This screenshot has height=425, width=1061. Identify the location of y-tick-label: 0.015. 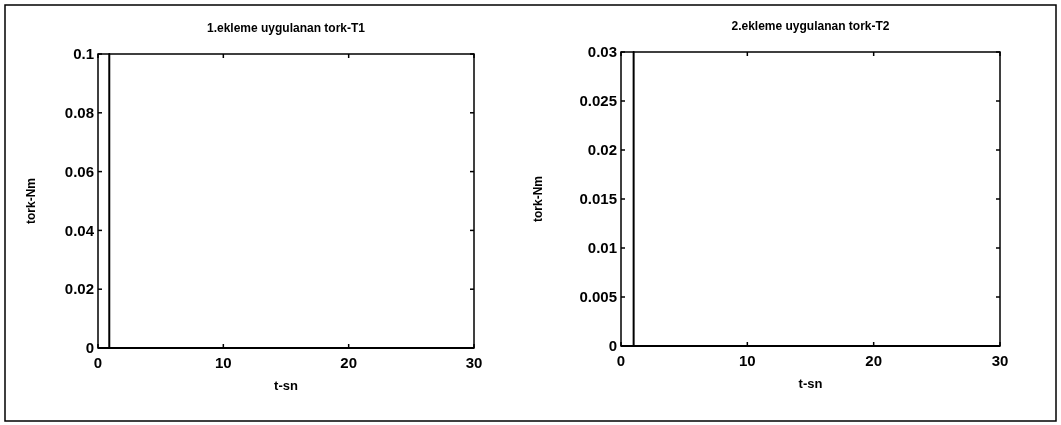
(598, 199).